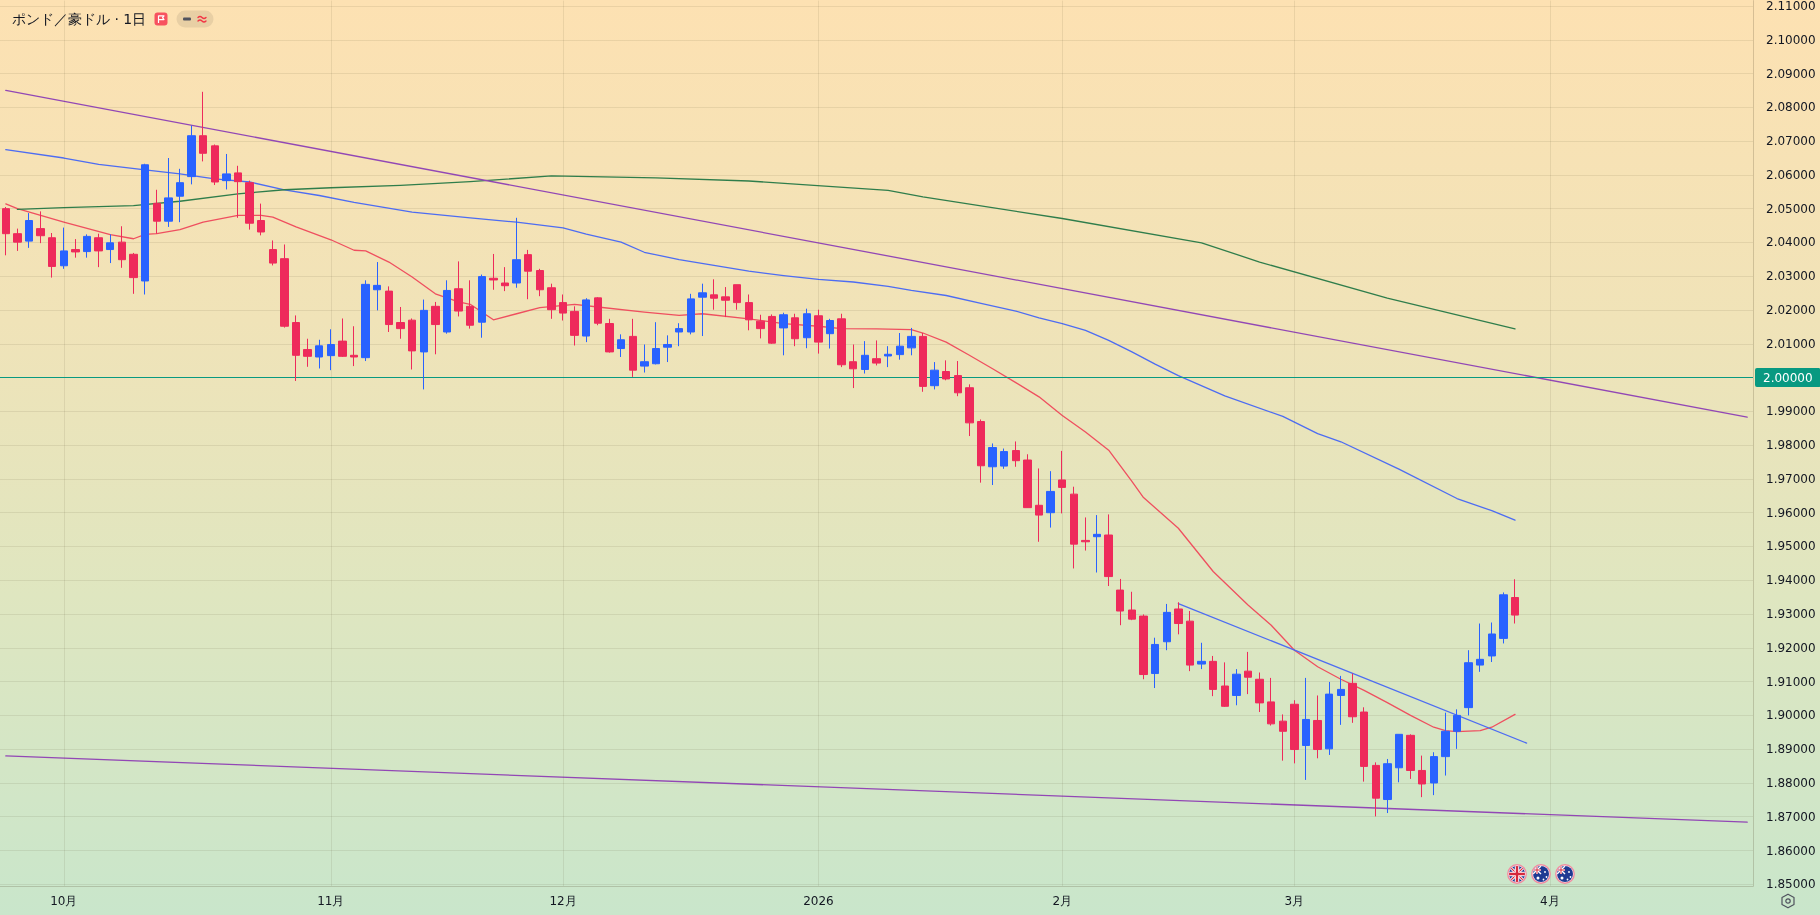 The image size is (1820, 915). What do you see at coordinates (1791, 276) in the screenshot?
I see `y-tick-label: 2.03000` at bounding box center [1791, 276].